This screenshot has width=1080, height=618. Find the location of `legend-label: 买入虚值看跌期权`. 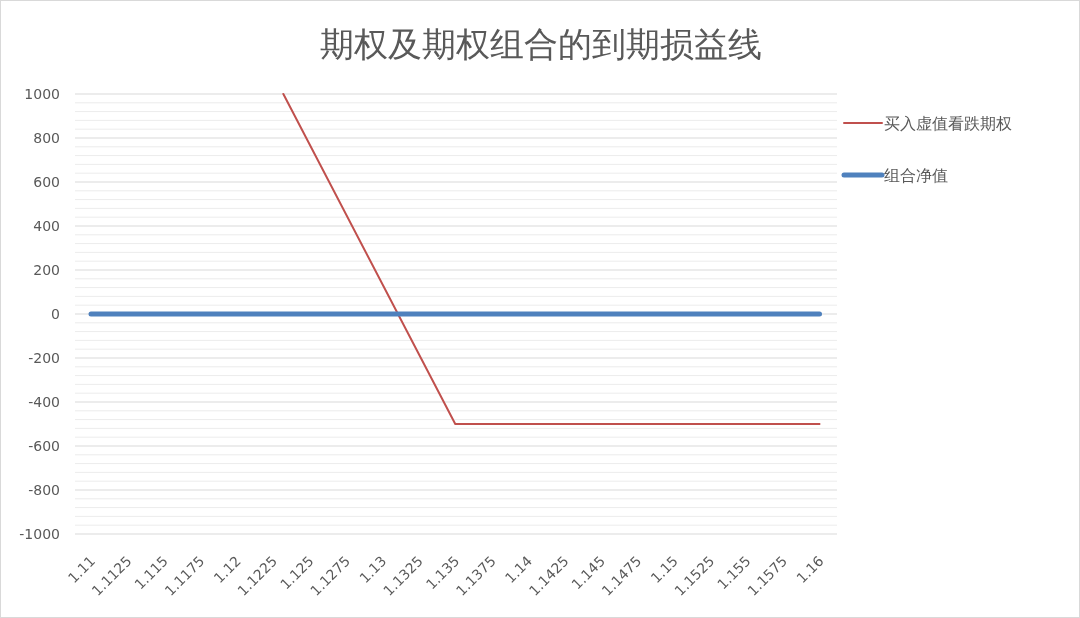

legend-label: 买入虚值看跌期权 is located at coordinates (948, 123).